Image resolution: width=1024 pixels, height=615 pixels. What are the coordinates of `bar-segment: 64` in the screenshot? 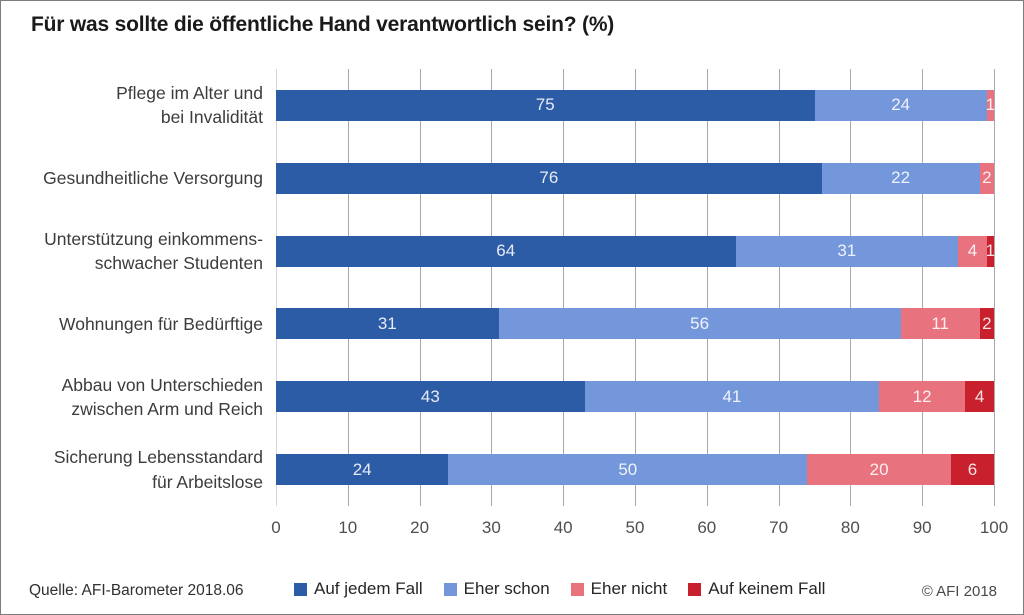 It's located at (506, 251).